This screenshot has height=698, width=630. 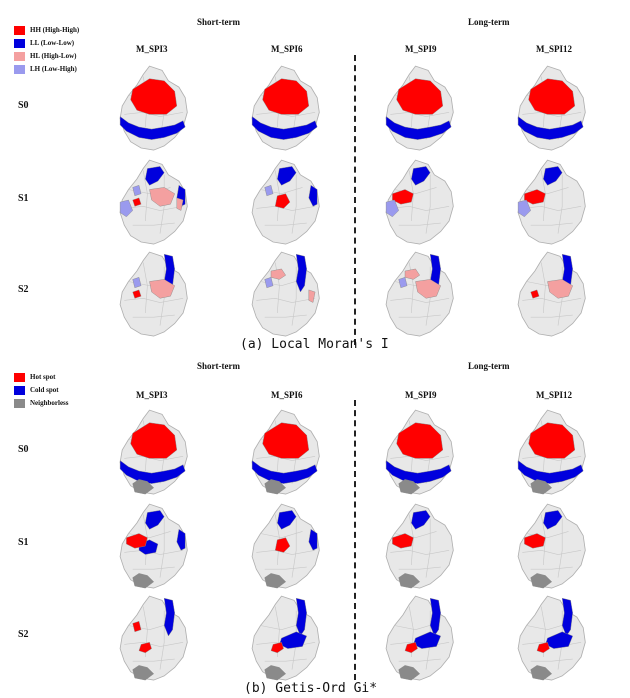 What do you see at coordinates (152, 49) in the screenshot?
I see `column-label: M_SPI3` at bounding box center [152, 49].